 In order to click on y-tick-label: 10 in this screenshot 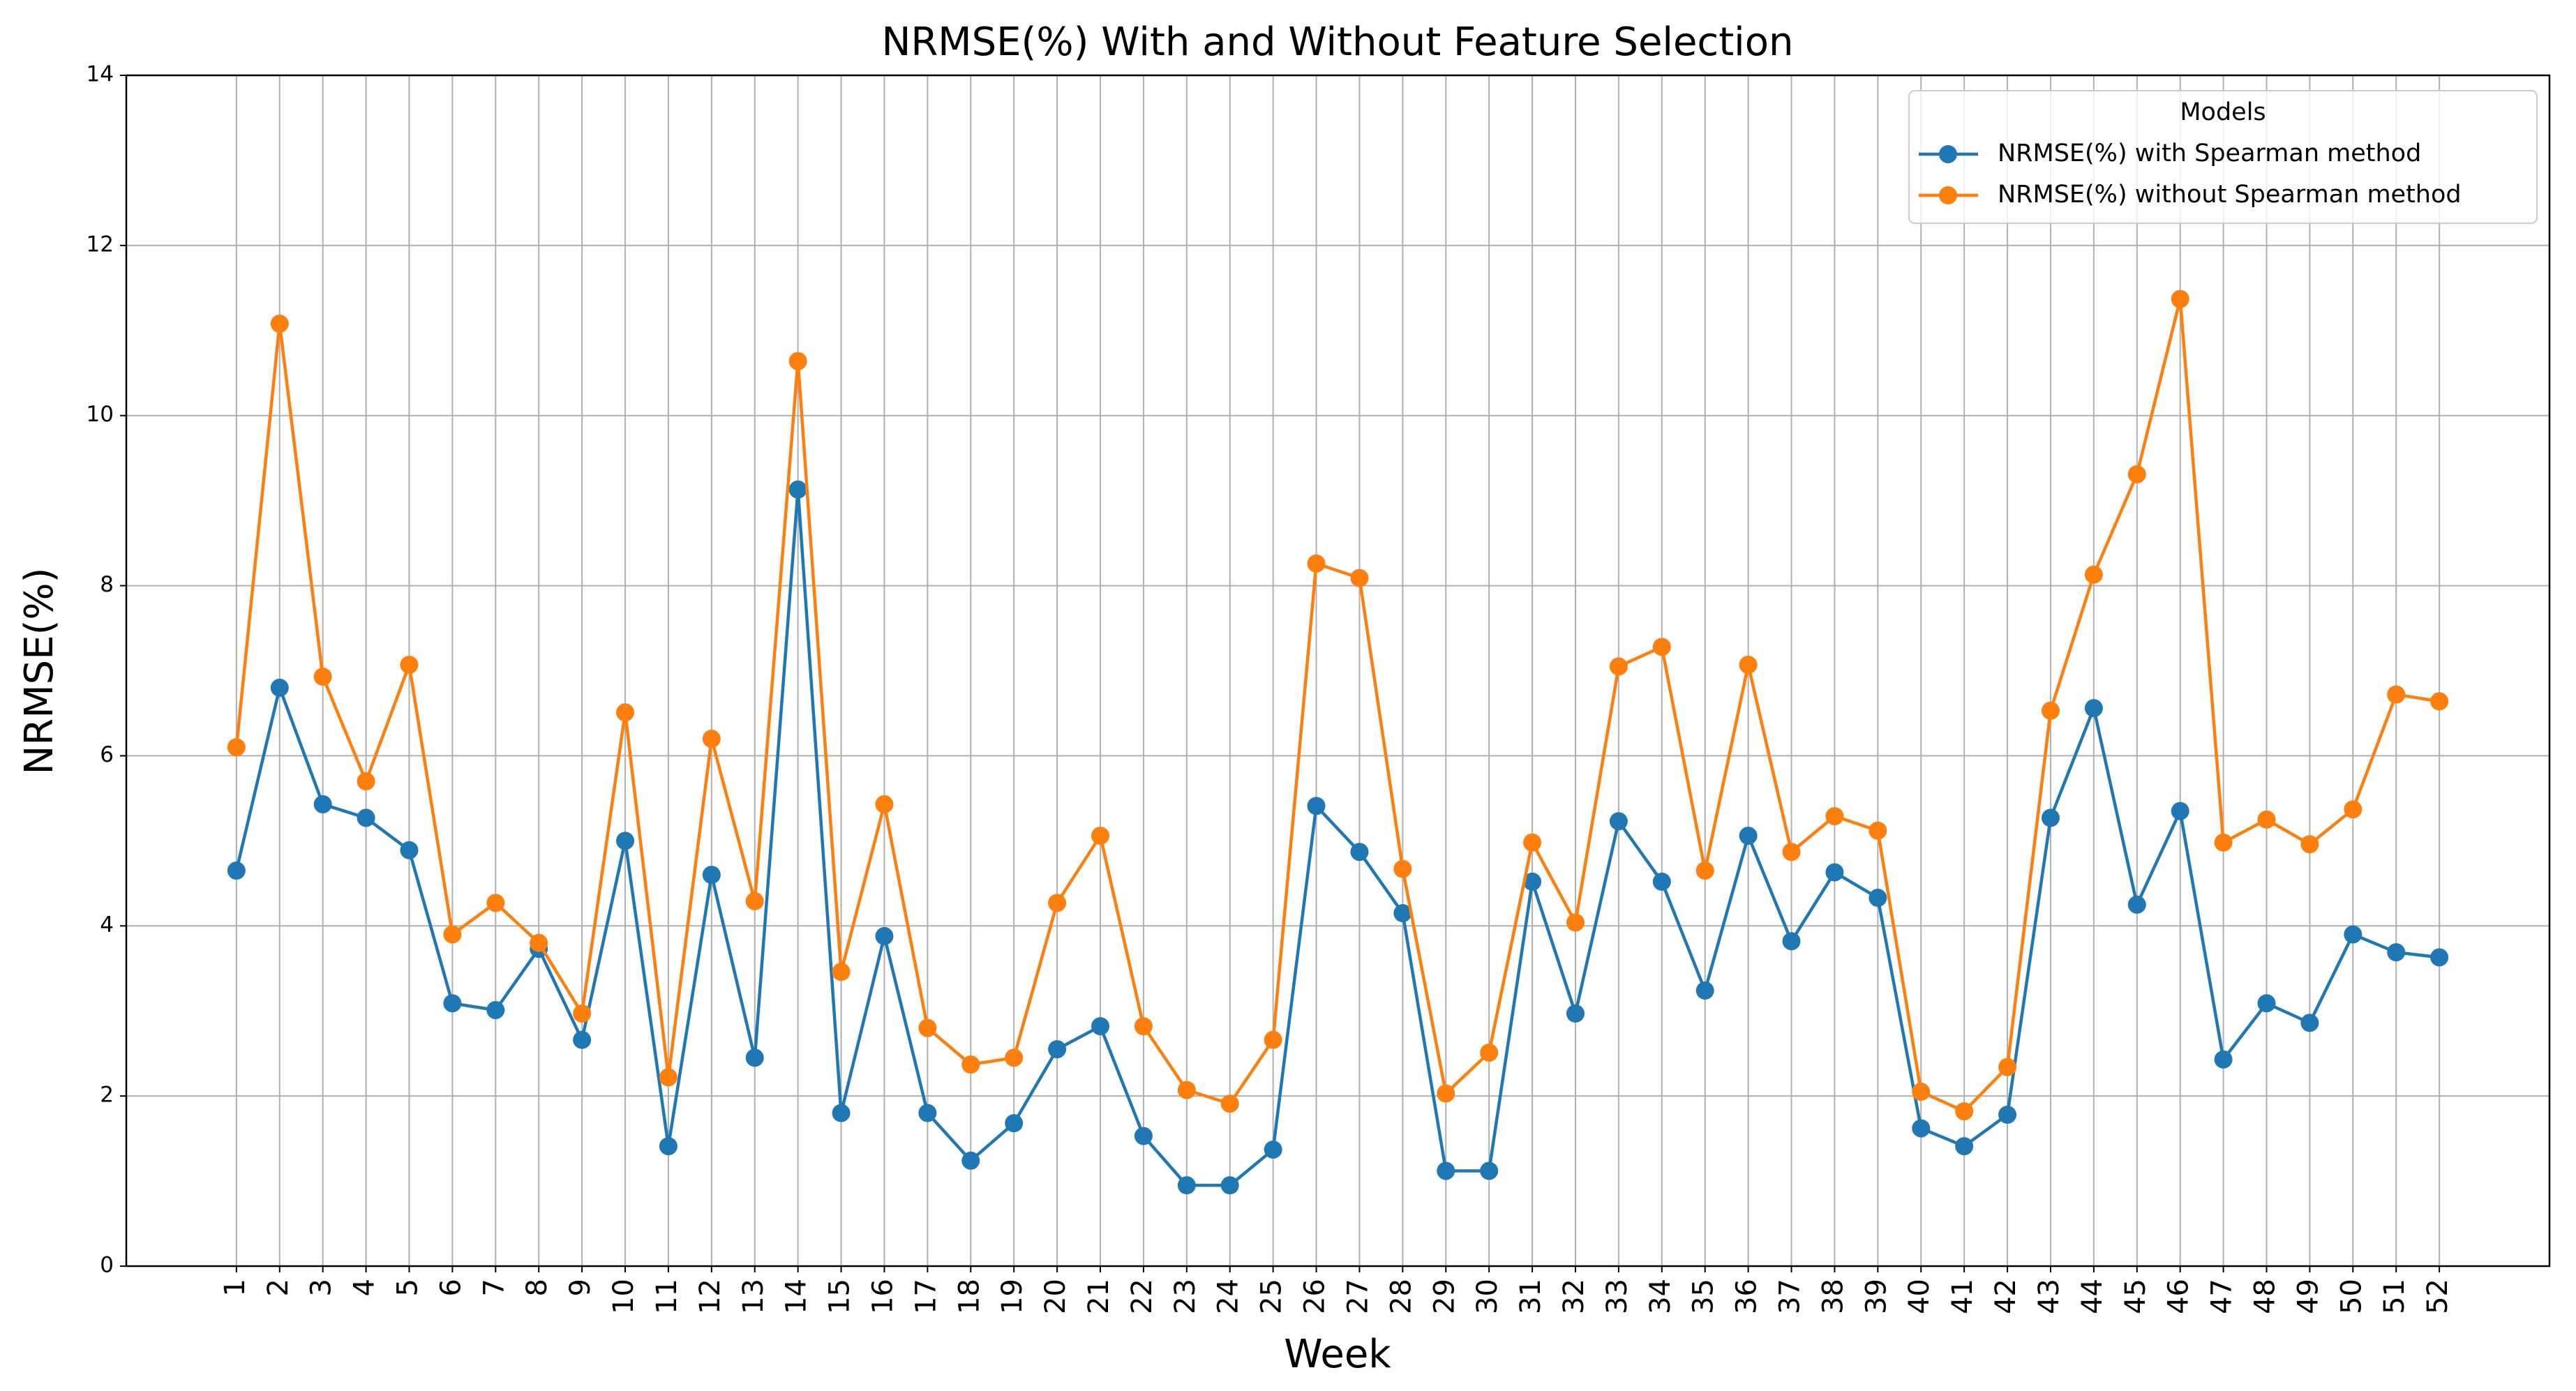, I will do `click(100, 414)`.